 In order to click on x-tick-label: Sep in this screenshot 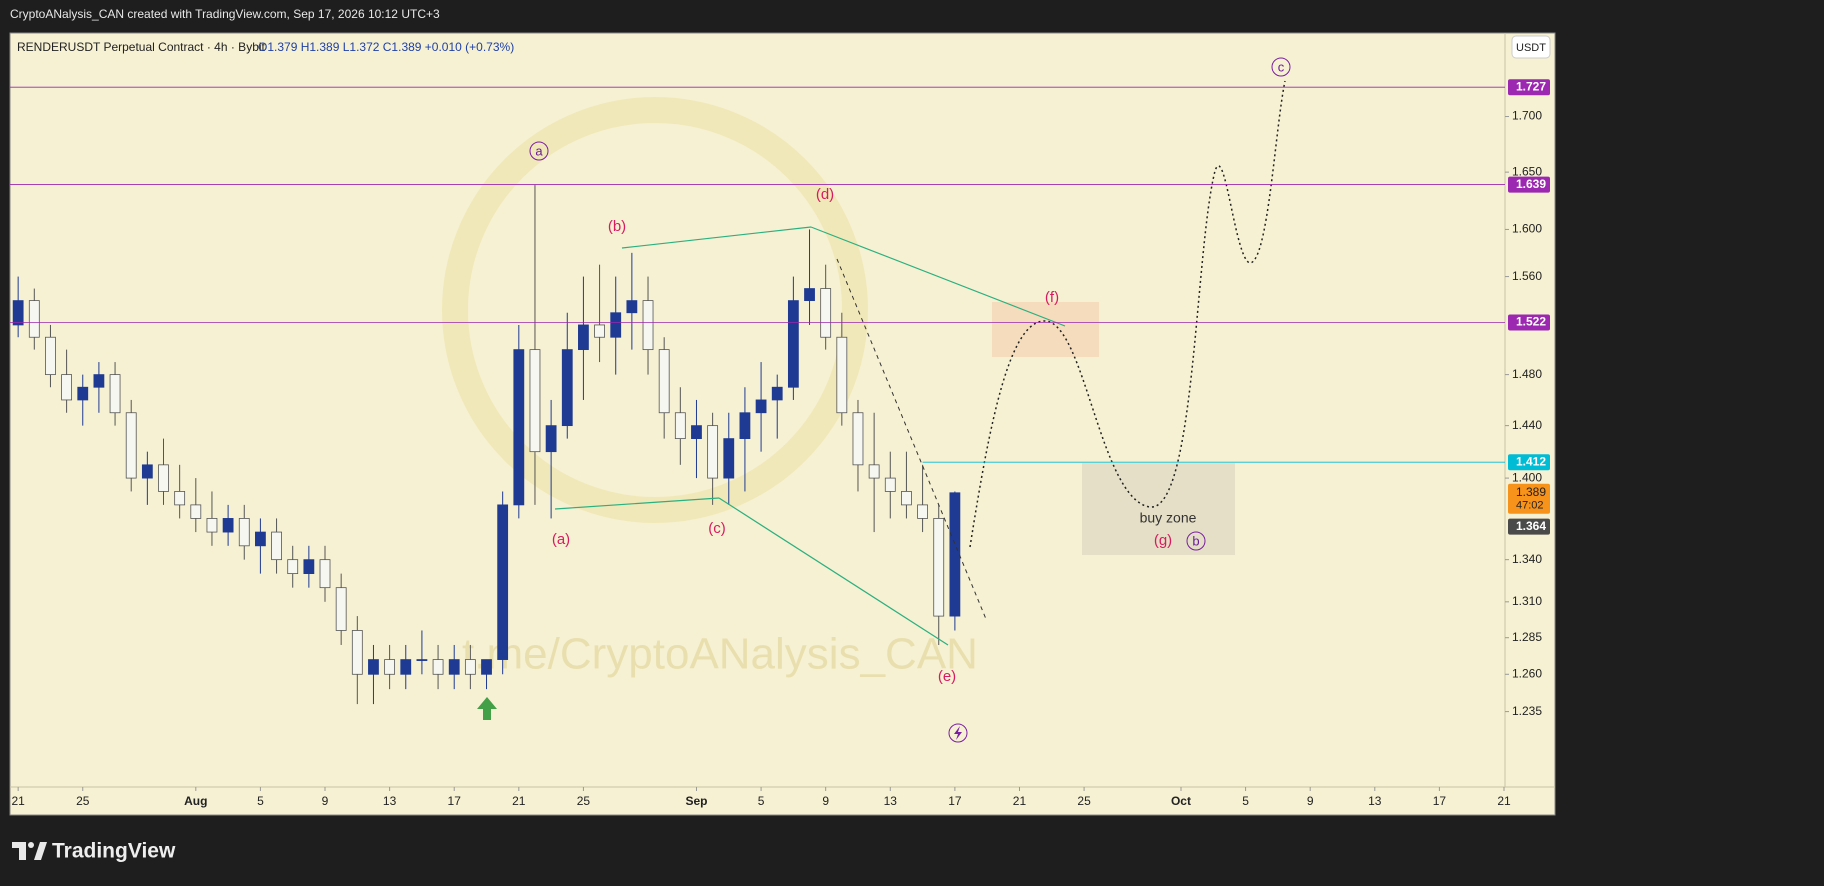, I will do `click(696, 801)`.